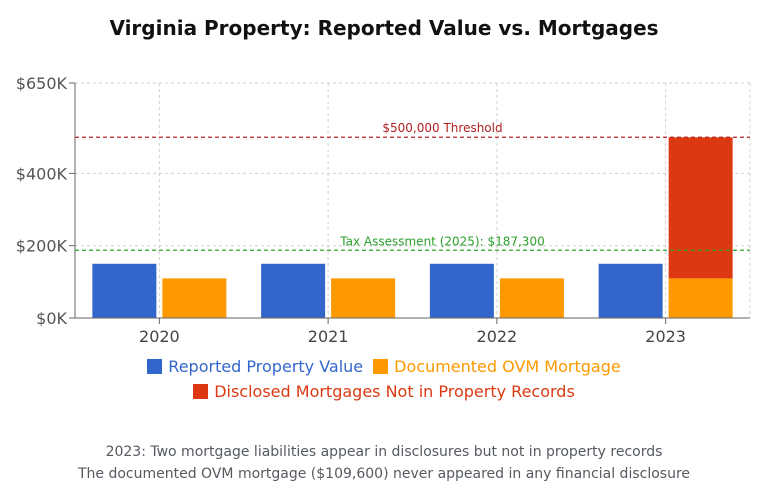 The height and width of the screenshot is (492, 768). I want to click on legend-label-ovm-mortgage: Documented OVM Mortgage, so click(507, 366).